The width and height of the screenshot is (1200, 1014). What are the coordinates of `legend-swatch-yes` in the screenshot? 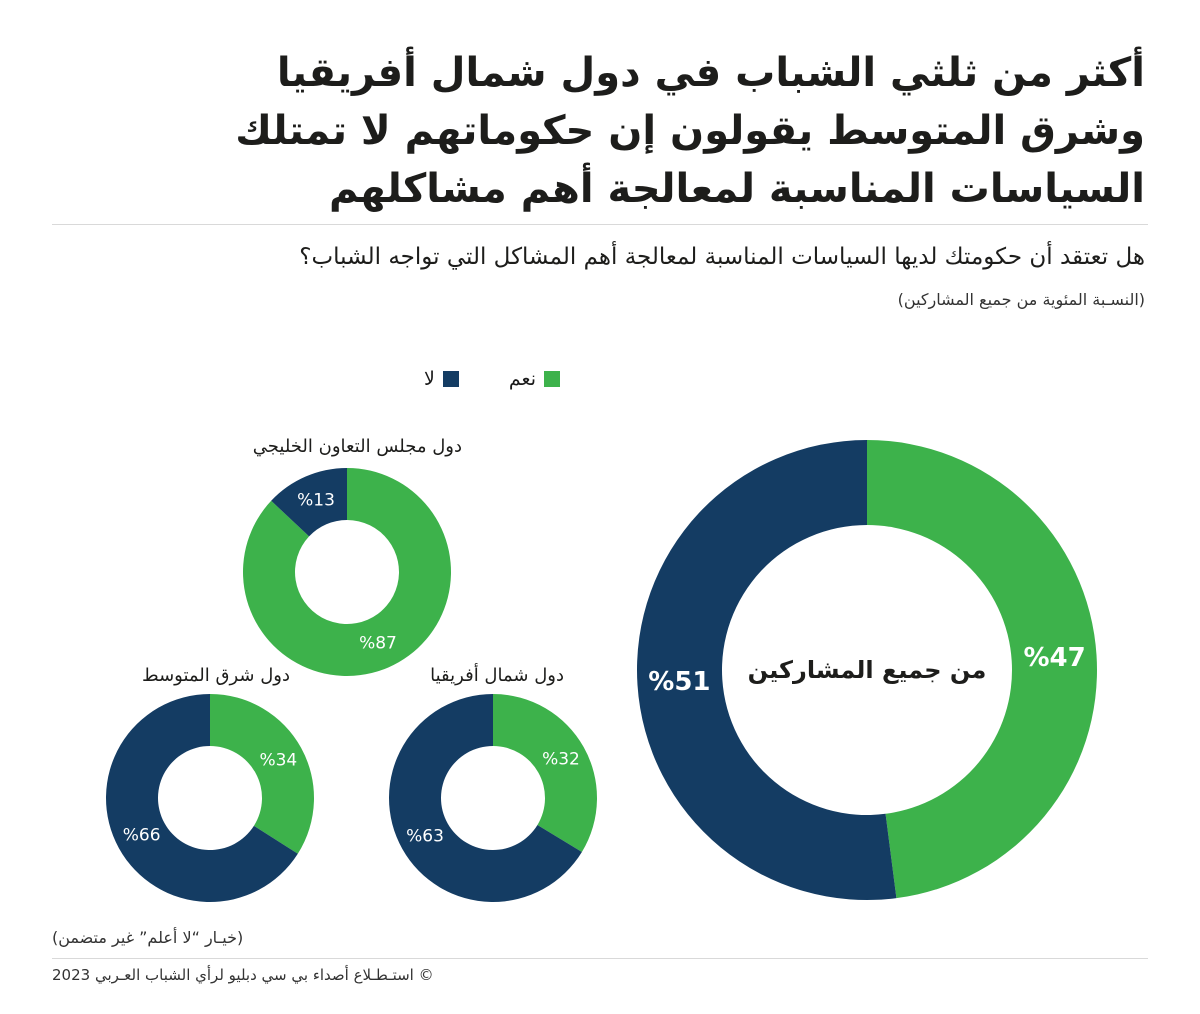 It's located at (552, 379).